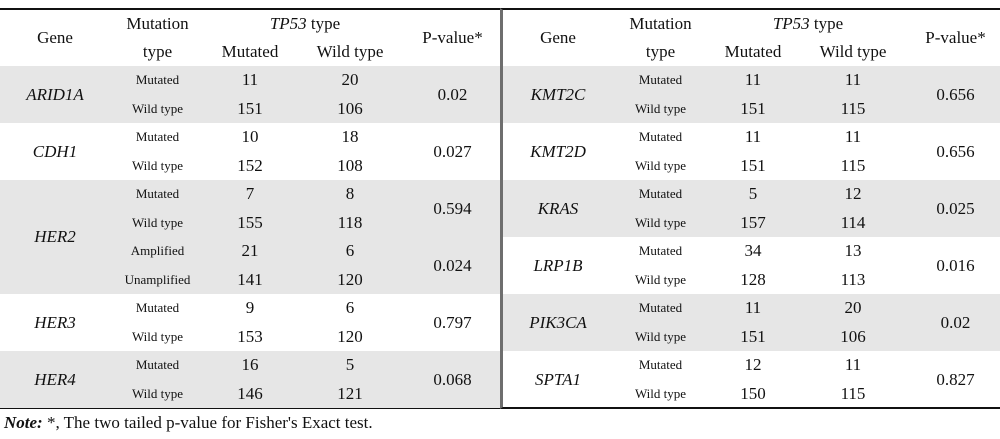  What do you see at coordinates (955, 265) in the screenshot?
I see `p-value-cell: 0.016` at bounding box center [955, 265].